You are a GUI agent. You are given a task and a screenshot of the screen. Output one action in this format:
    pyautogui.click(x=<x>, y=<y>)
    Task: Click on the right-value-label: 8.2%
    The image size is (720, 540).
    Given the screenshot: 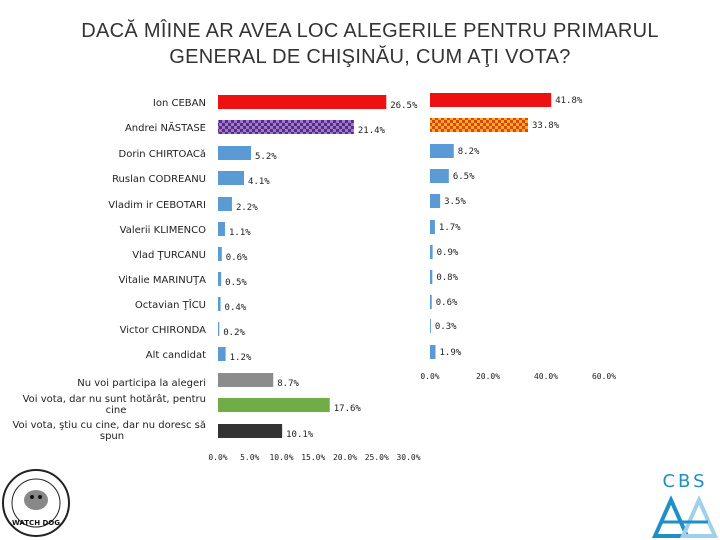 What is the action you would take?
    pyautogui.click(x=469, y=152)
    